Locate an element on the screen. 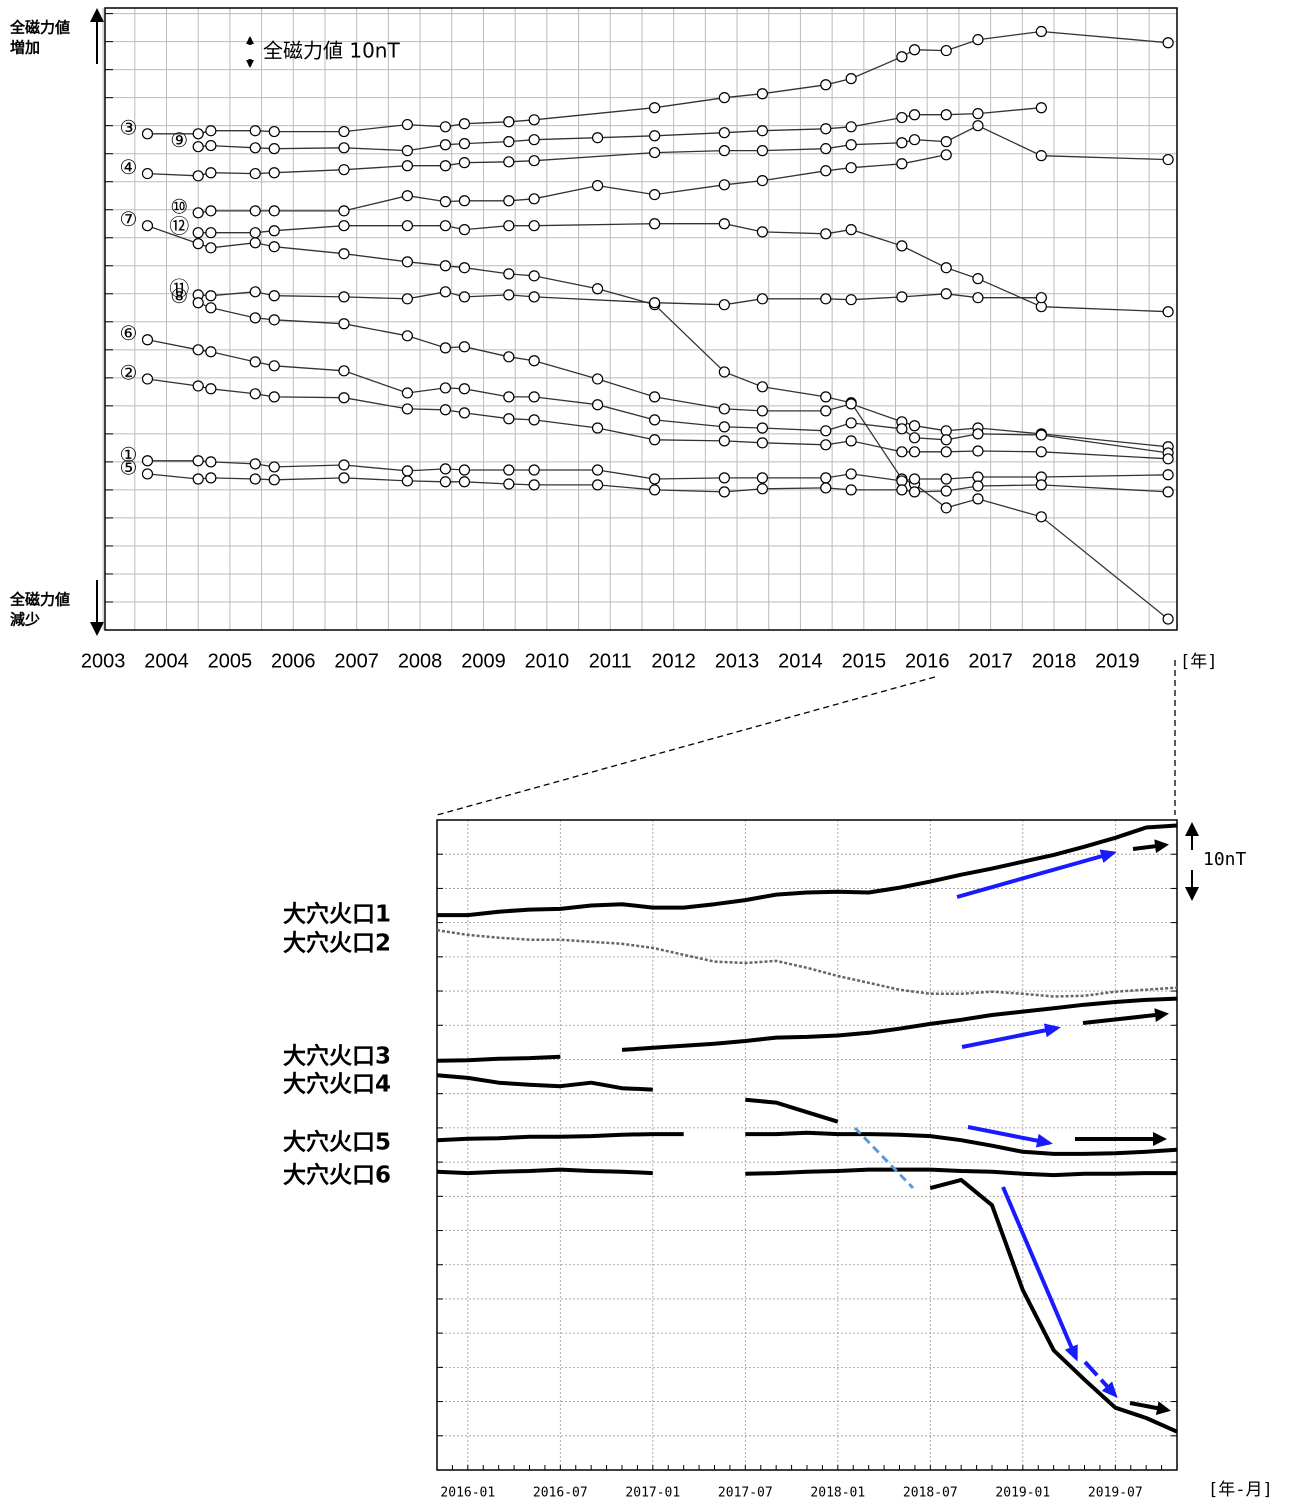 The width and height of the screenshot is (1290, 1504). y-label-top: 増加 is located at coordinates (25, 48).